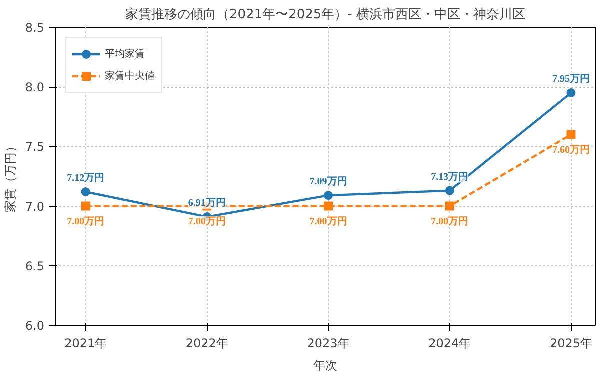 This screenshot has width=600, height=375. What do you see at coordinates (125, 54) in the screenshot?
I see `legend-label: 平均家賃` at bounding box center [125, 54].